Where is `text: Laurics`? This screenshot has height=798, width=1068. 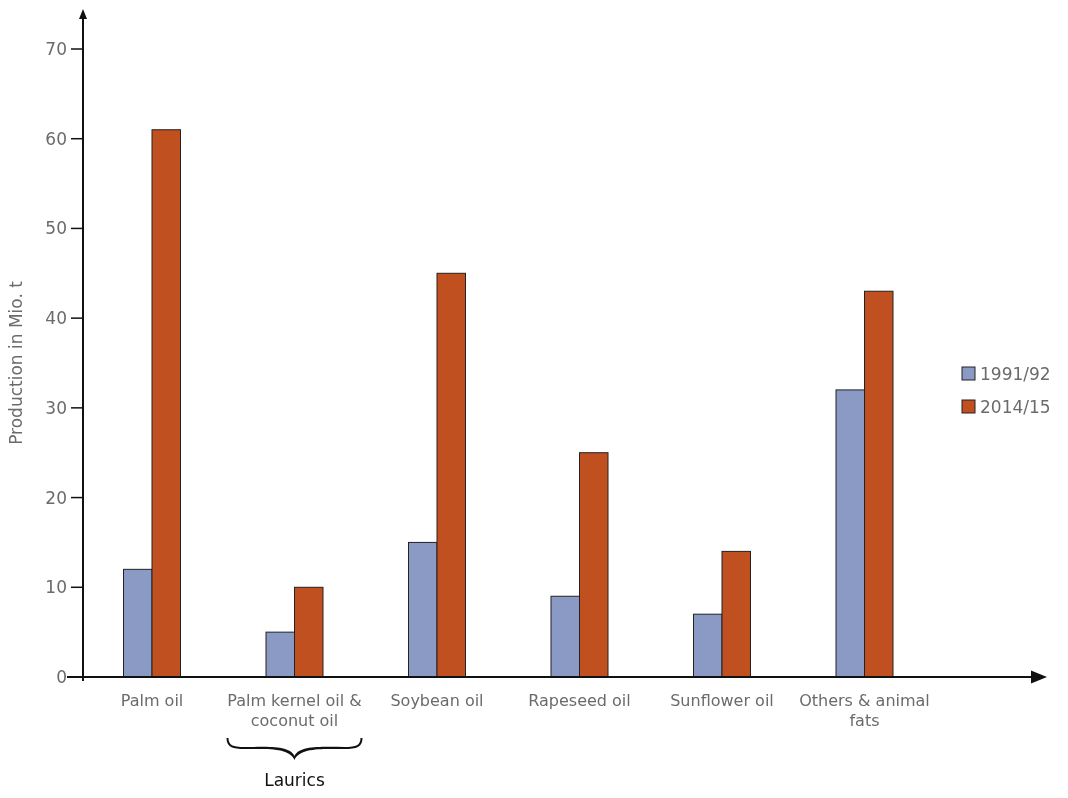
text: Laurics is located at coordinates (294, 780).